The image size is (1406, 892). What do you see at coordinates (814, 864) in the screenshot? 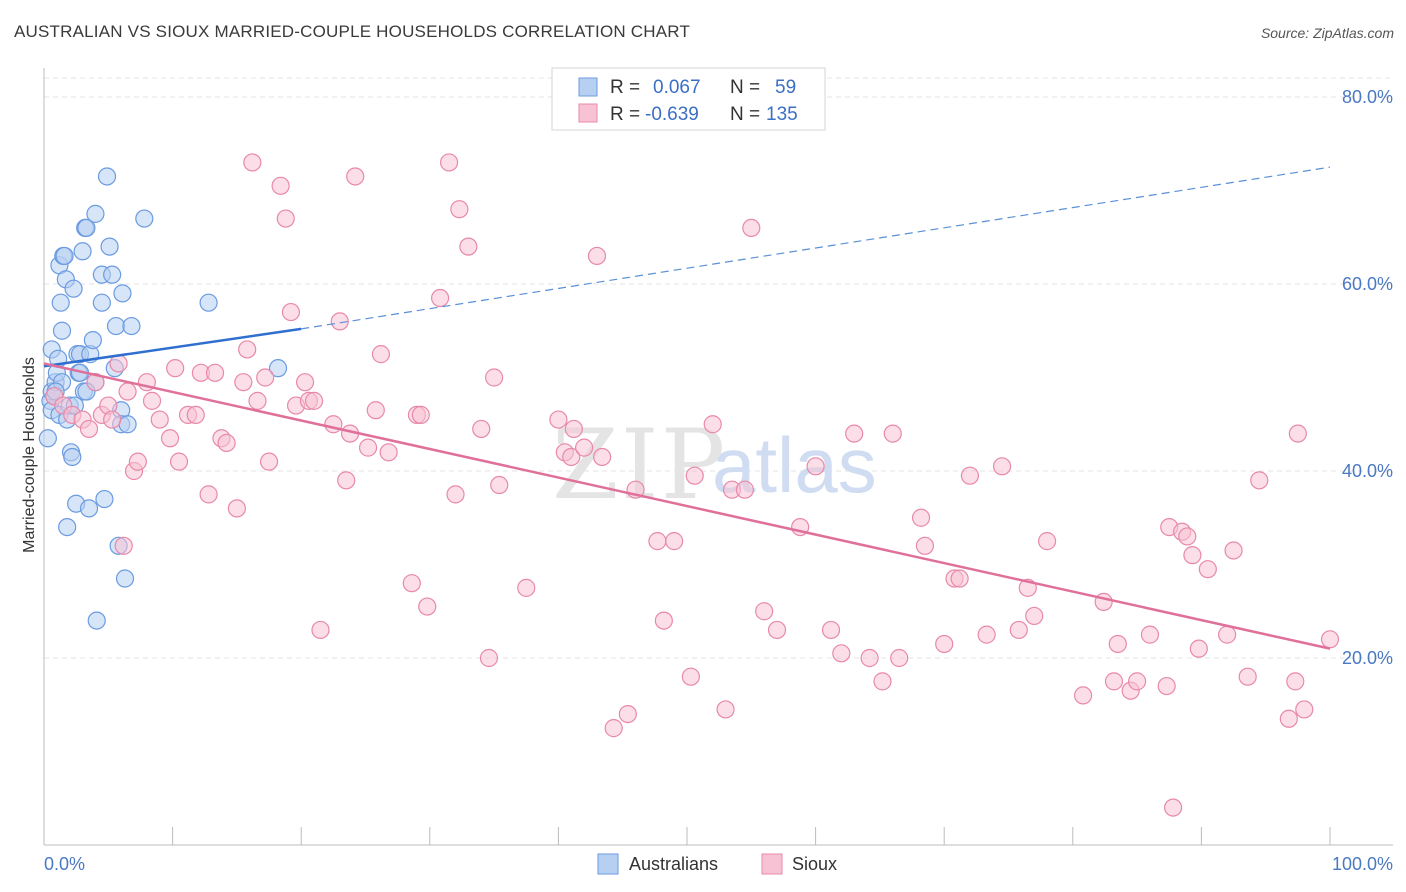
I see `bottom-legend-label-sioux: Sioux` at bounding box center [814, 864].